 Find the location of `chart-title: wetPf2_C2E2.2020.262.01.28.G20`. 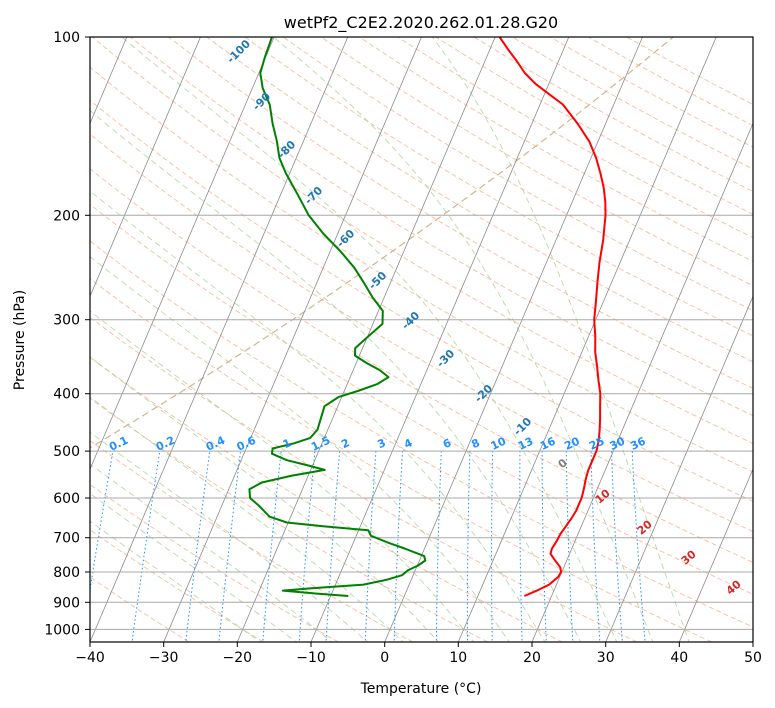

chart-title: wetPf2_C2E2.2020.262.01.28.G20 is located at coordinates (421, 23).